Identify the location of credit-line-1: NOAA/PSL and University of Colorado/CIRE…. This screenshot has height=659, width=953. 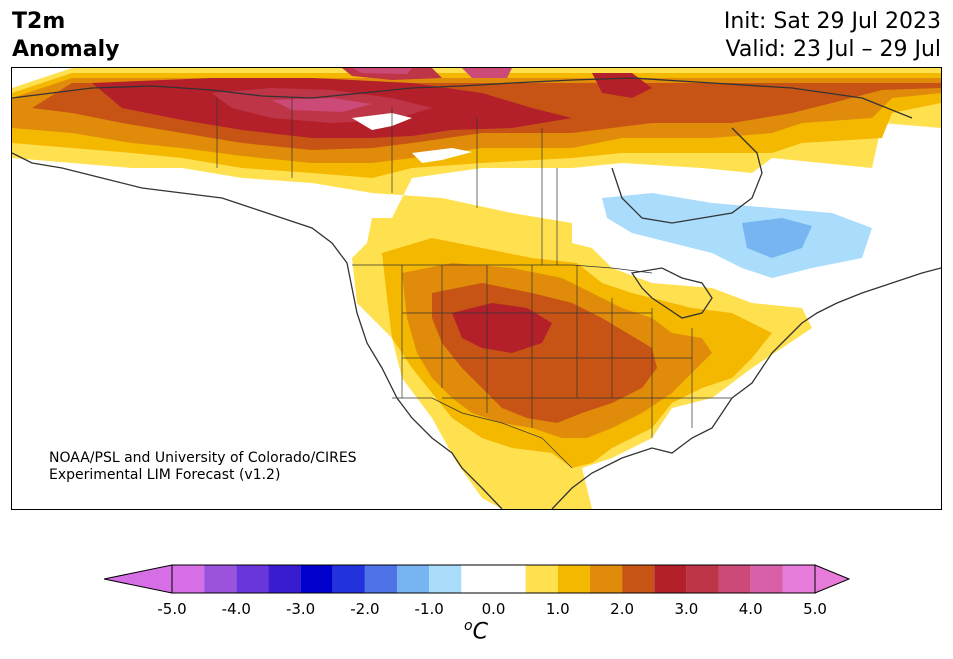
(203, 458).